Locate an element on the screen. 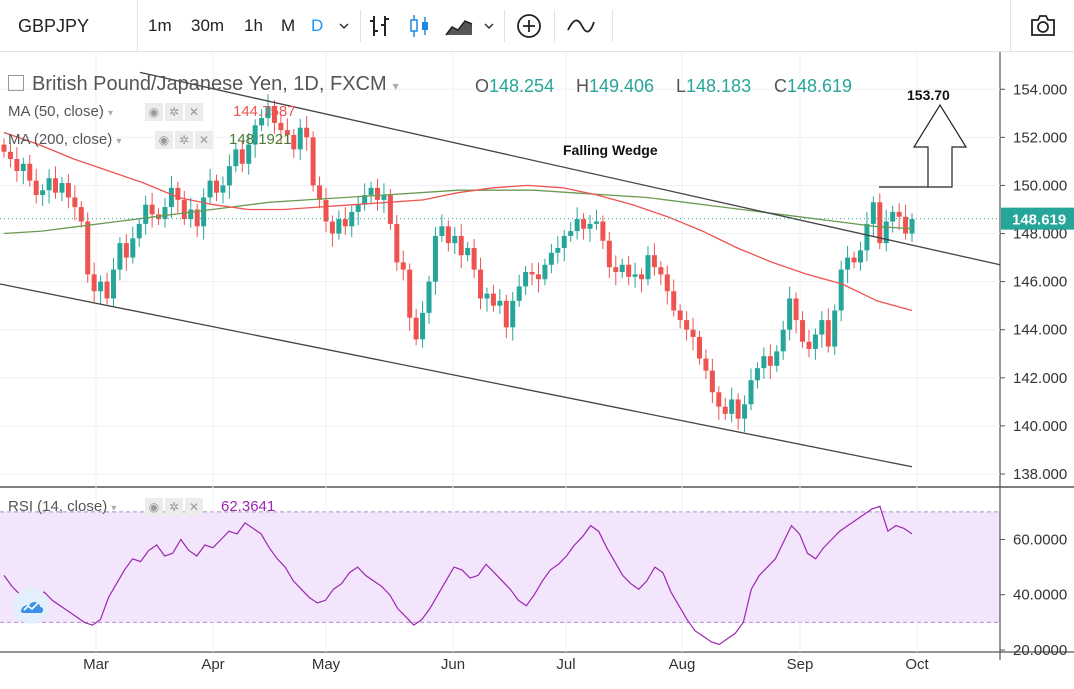  time-tick-label: Oct is located at coordinates (917, 664).